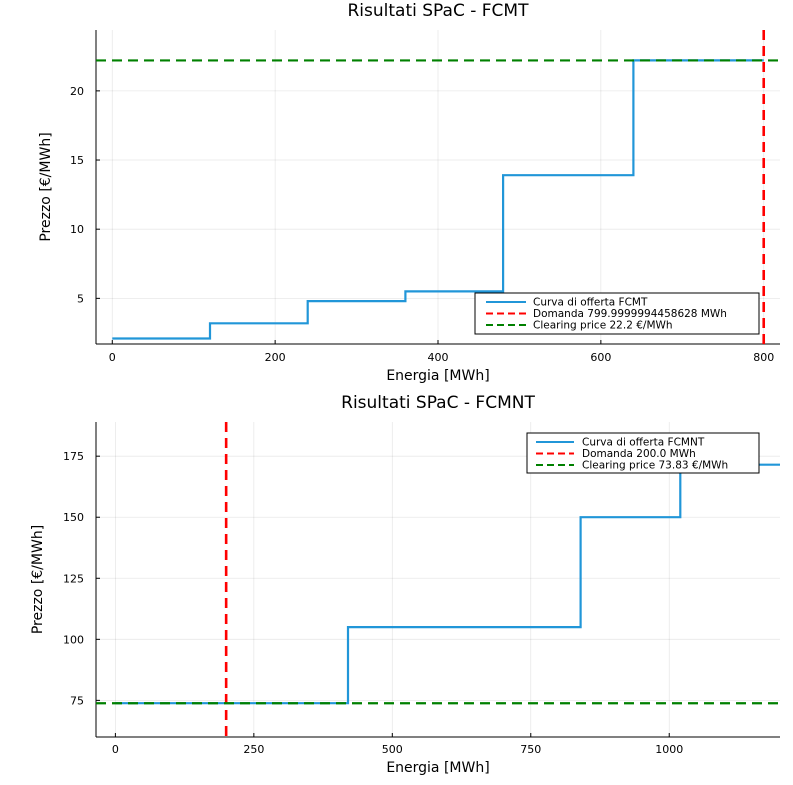 Image resolution: width=793 pixels, height=785 pixels. What do you see at coordinates (77, 700) in the screenshot?
I see `y-tick-label: 75` at bounding box center [77, 700].